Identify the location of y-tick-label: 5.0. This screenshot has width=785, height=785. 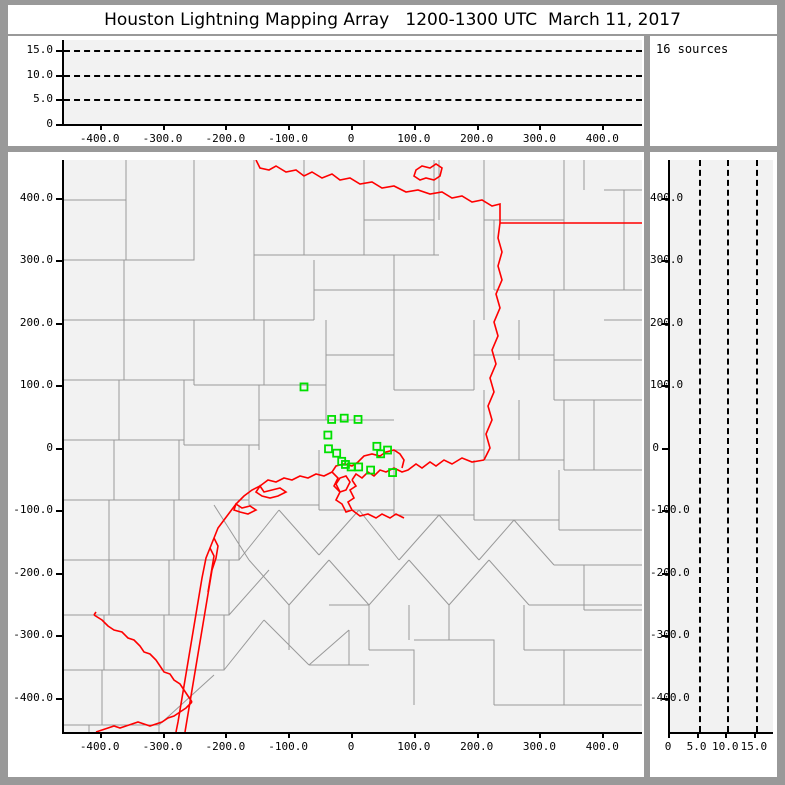
(43, 99).